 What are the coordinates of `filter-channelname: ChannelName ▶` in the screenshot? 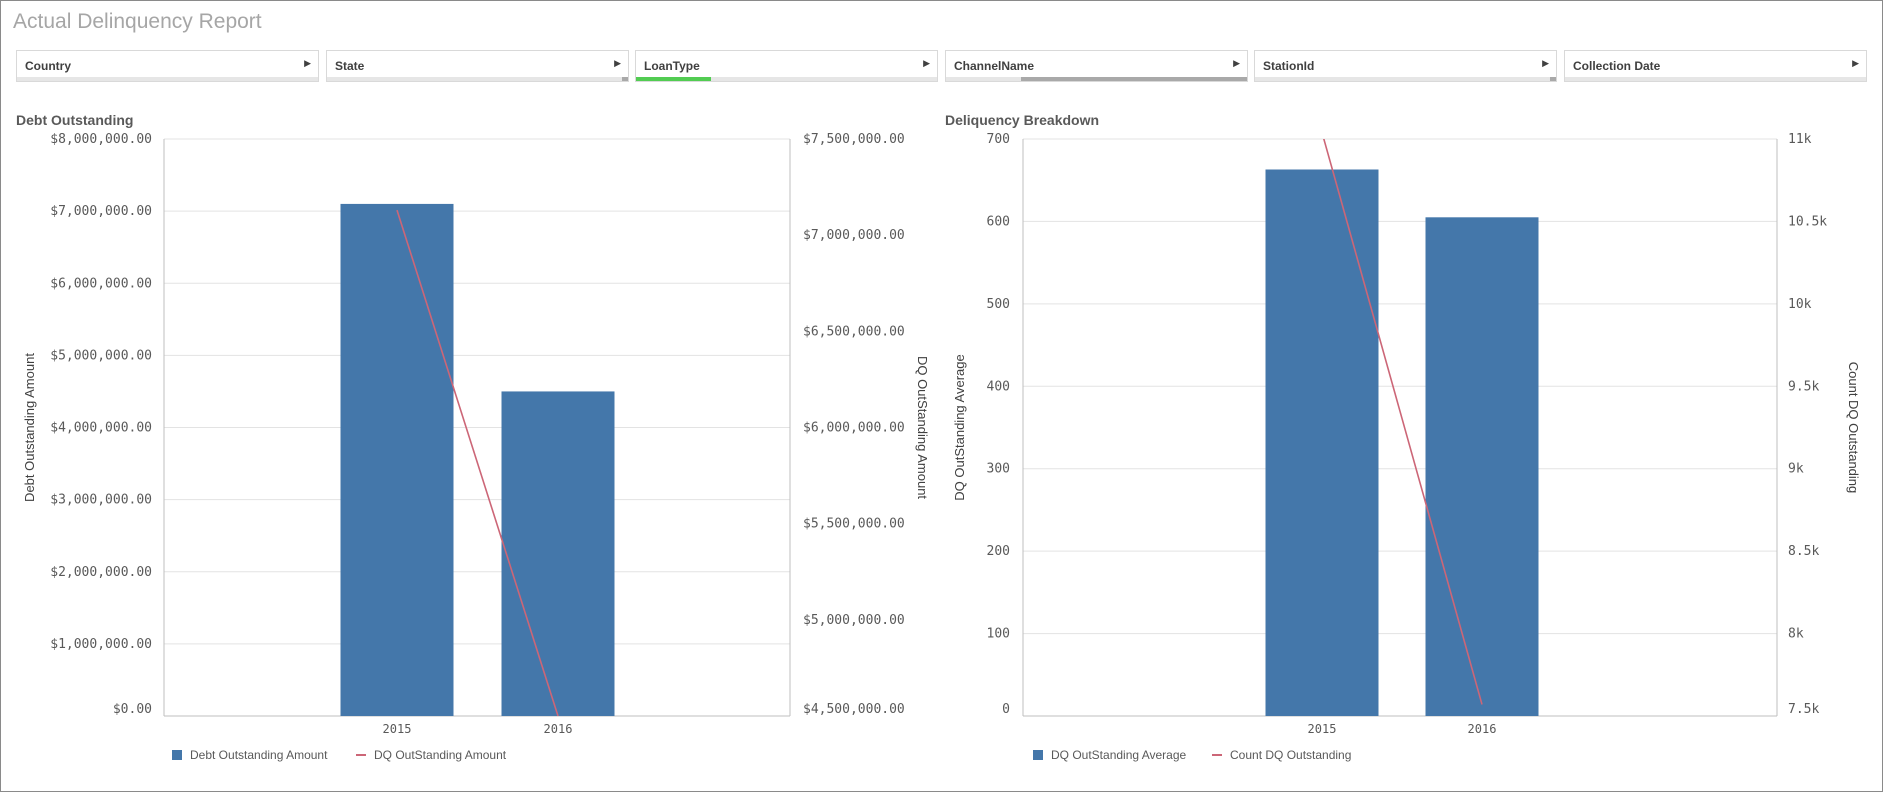 It's located at (1096, 66).